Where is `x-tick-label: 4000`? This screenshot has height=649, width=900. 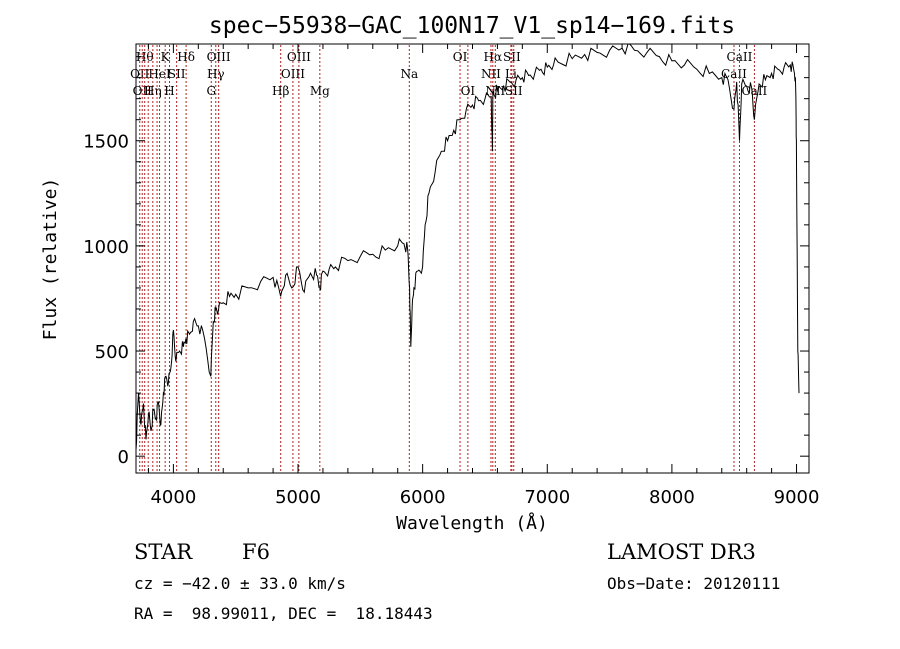
x-tick-label: 4000 is located at coordinates (173, 497).